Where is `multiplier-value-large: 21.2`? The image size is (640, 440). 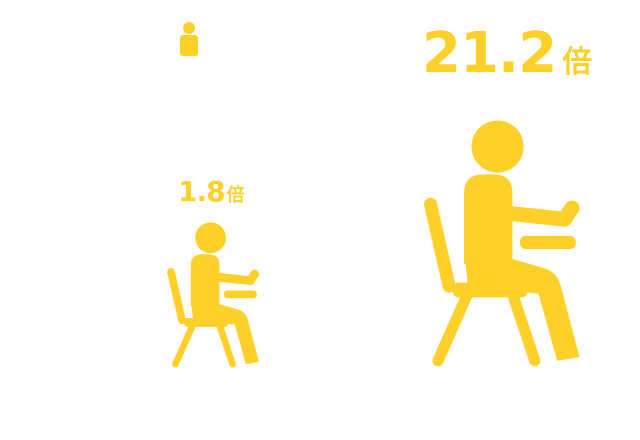
multiplier-value-large: 21.2 is located at coordinates (489, 53).